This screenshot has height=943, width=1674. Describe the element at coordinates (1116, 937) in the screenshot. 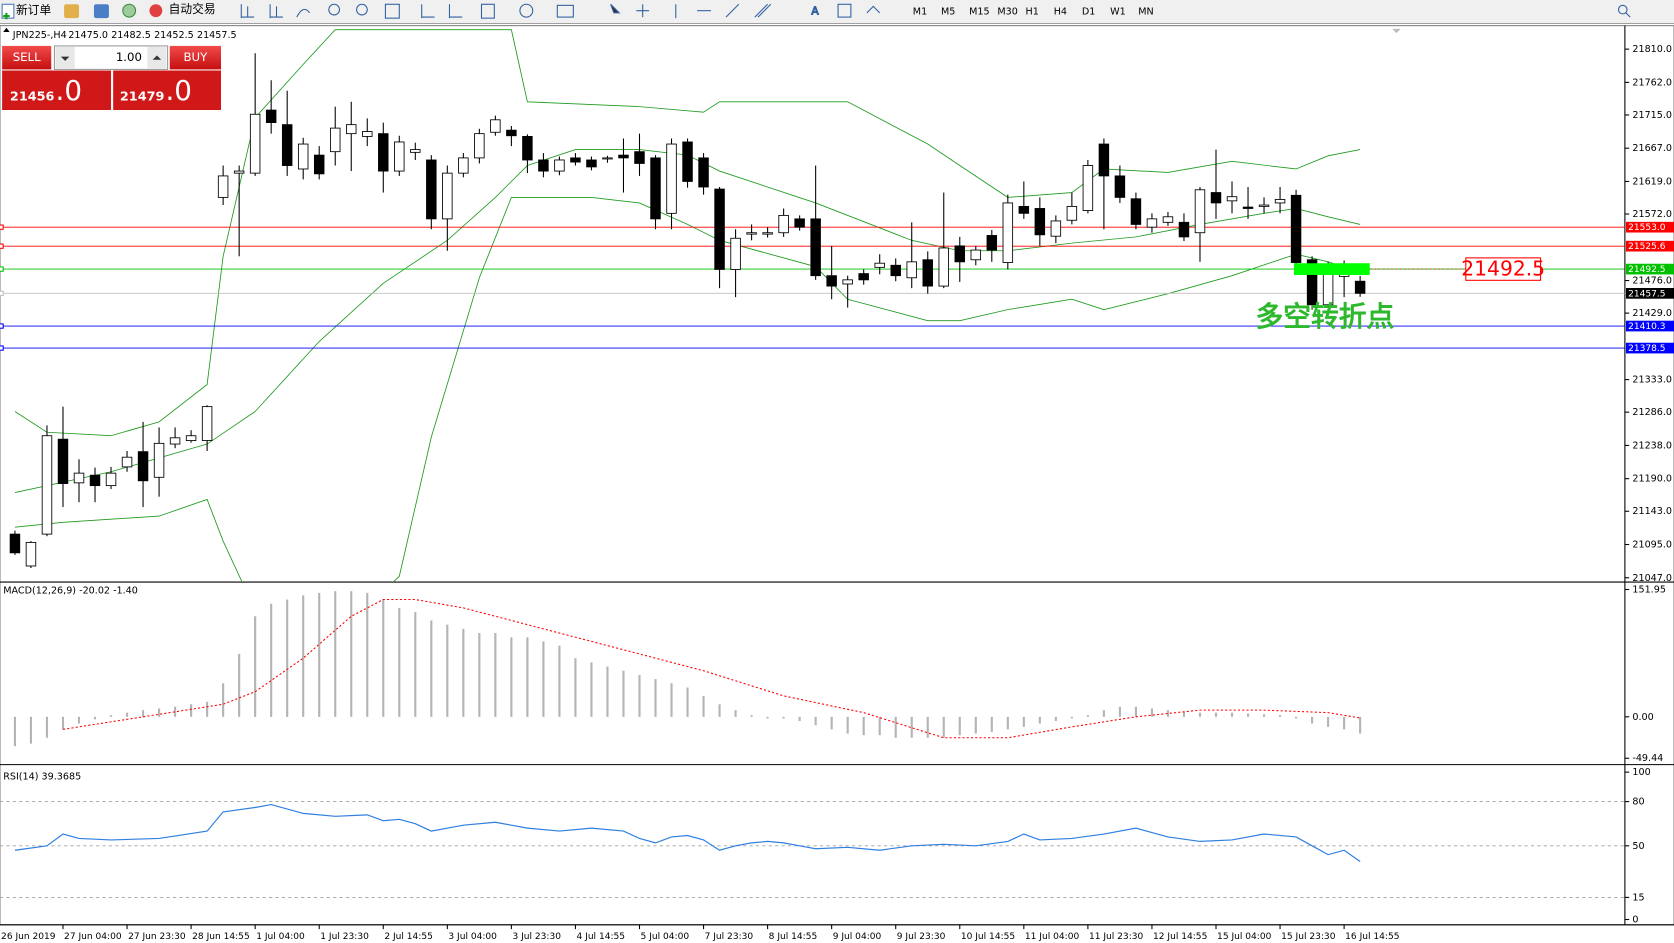

I see `x-tick-label: 11 Jul 23:30` at that location.